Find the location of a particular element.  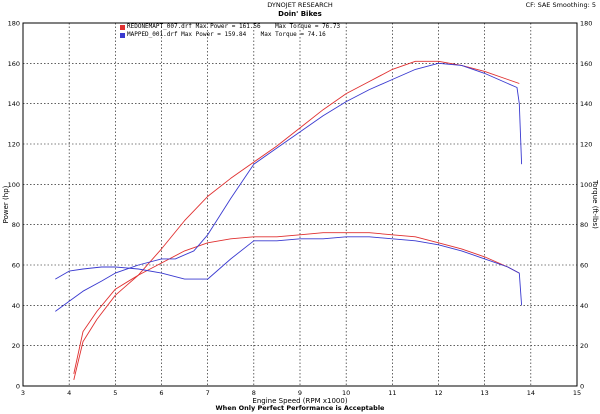

y-left-tick-label: 120 is located at coordinates (14, 145).